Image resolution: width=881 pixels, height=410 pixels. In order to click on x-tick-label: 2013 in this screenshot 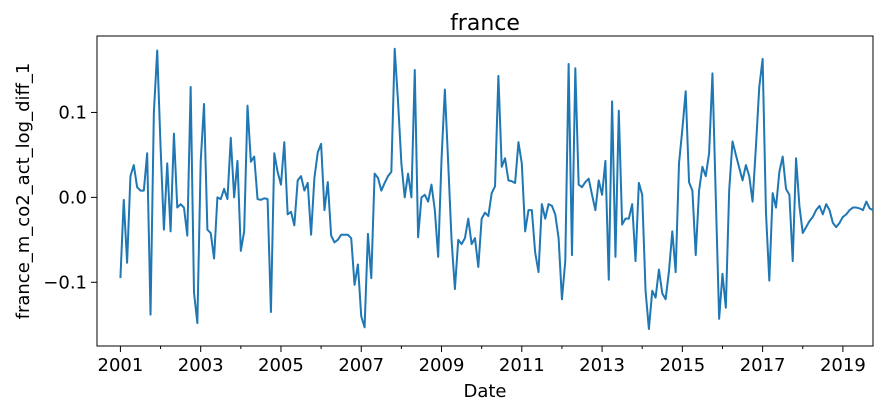, I will do `click(602, 365)`.